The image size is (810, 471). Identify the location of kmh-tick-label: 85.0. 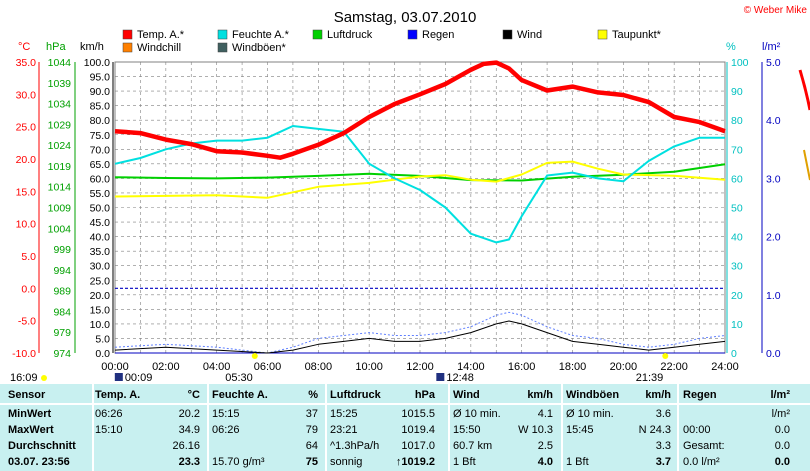
(100, 107).